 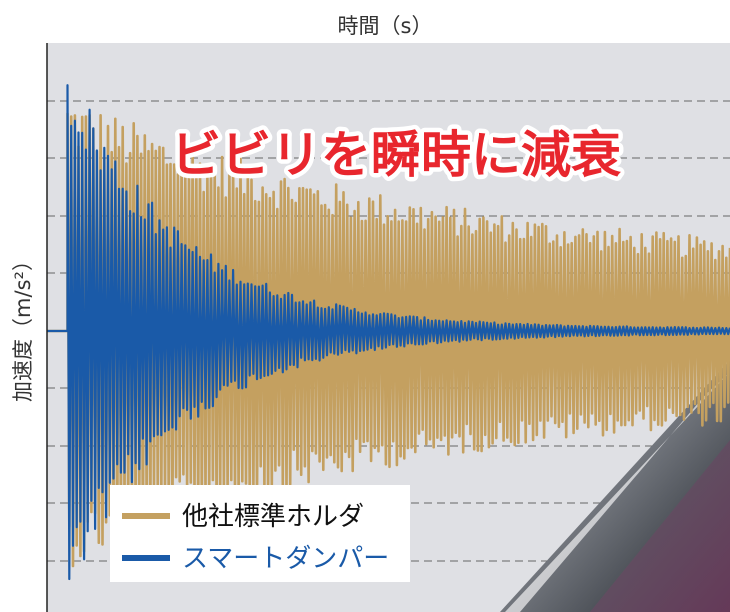 I want to click on headline-callout: ビビリを瞬時に減衰, so click(x=396, y=155).